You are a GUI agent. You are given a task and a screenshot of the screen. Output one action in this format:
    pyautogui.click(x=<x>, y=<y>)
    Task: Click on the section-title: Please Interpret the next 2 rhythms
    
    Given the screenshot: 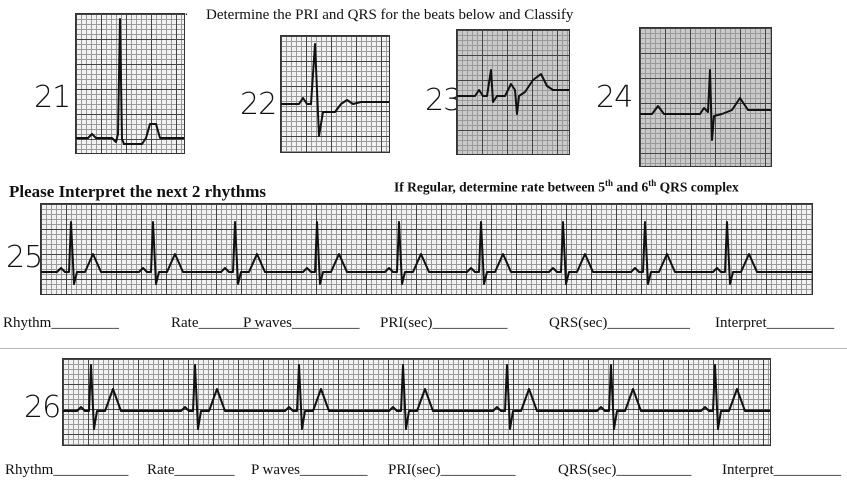 What is the action you would take?
    pyautogui.click(x=138, y=191)
    